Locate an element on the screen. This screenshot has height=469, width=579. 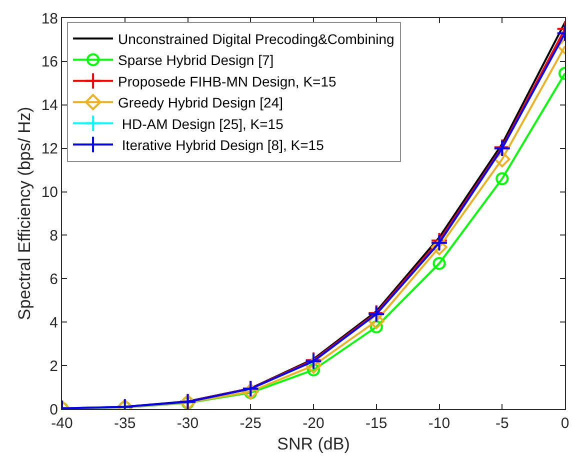
x-tick-label: 0 is located at coordinates (565, 423).